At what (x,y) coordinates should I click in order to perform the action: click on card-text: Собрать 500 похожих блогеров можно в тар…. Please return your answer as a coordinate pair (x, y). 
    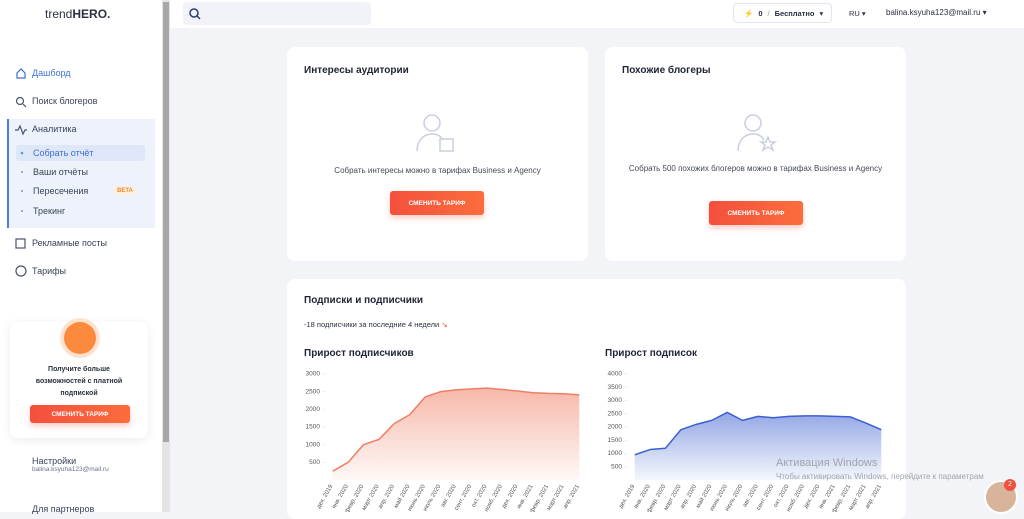
    Looking at the image, I should click on (755, 168).